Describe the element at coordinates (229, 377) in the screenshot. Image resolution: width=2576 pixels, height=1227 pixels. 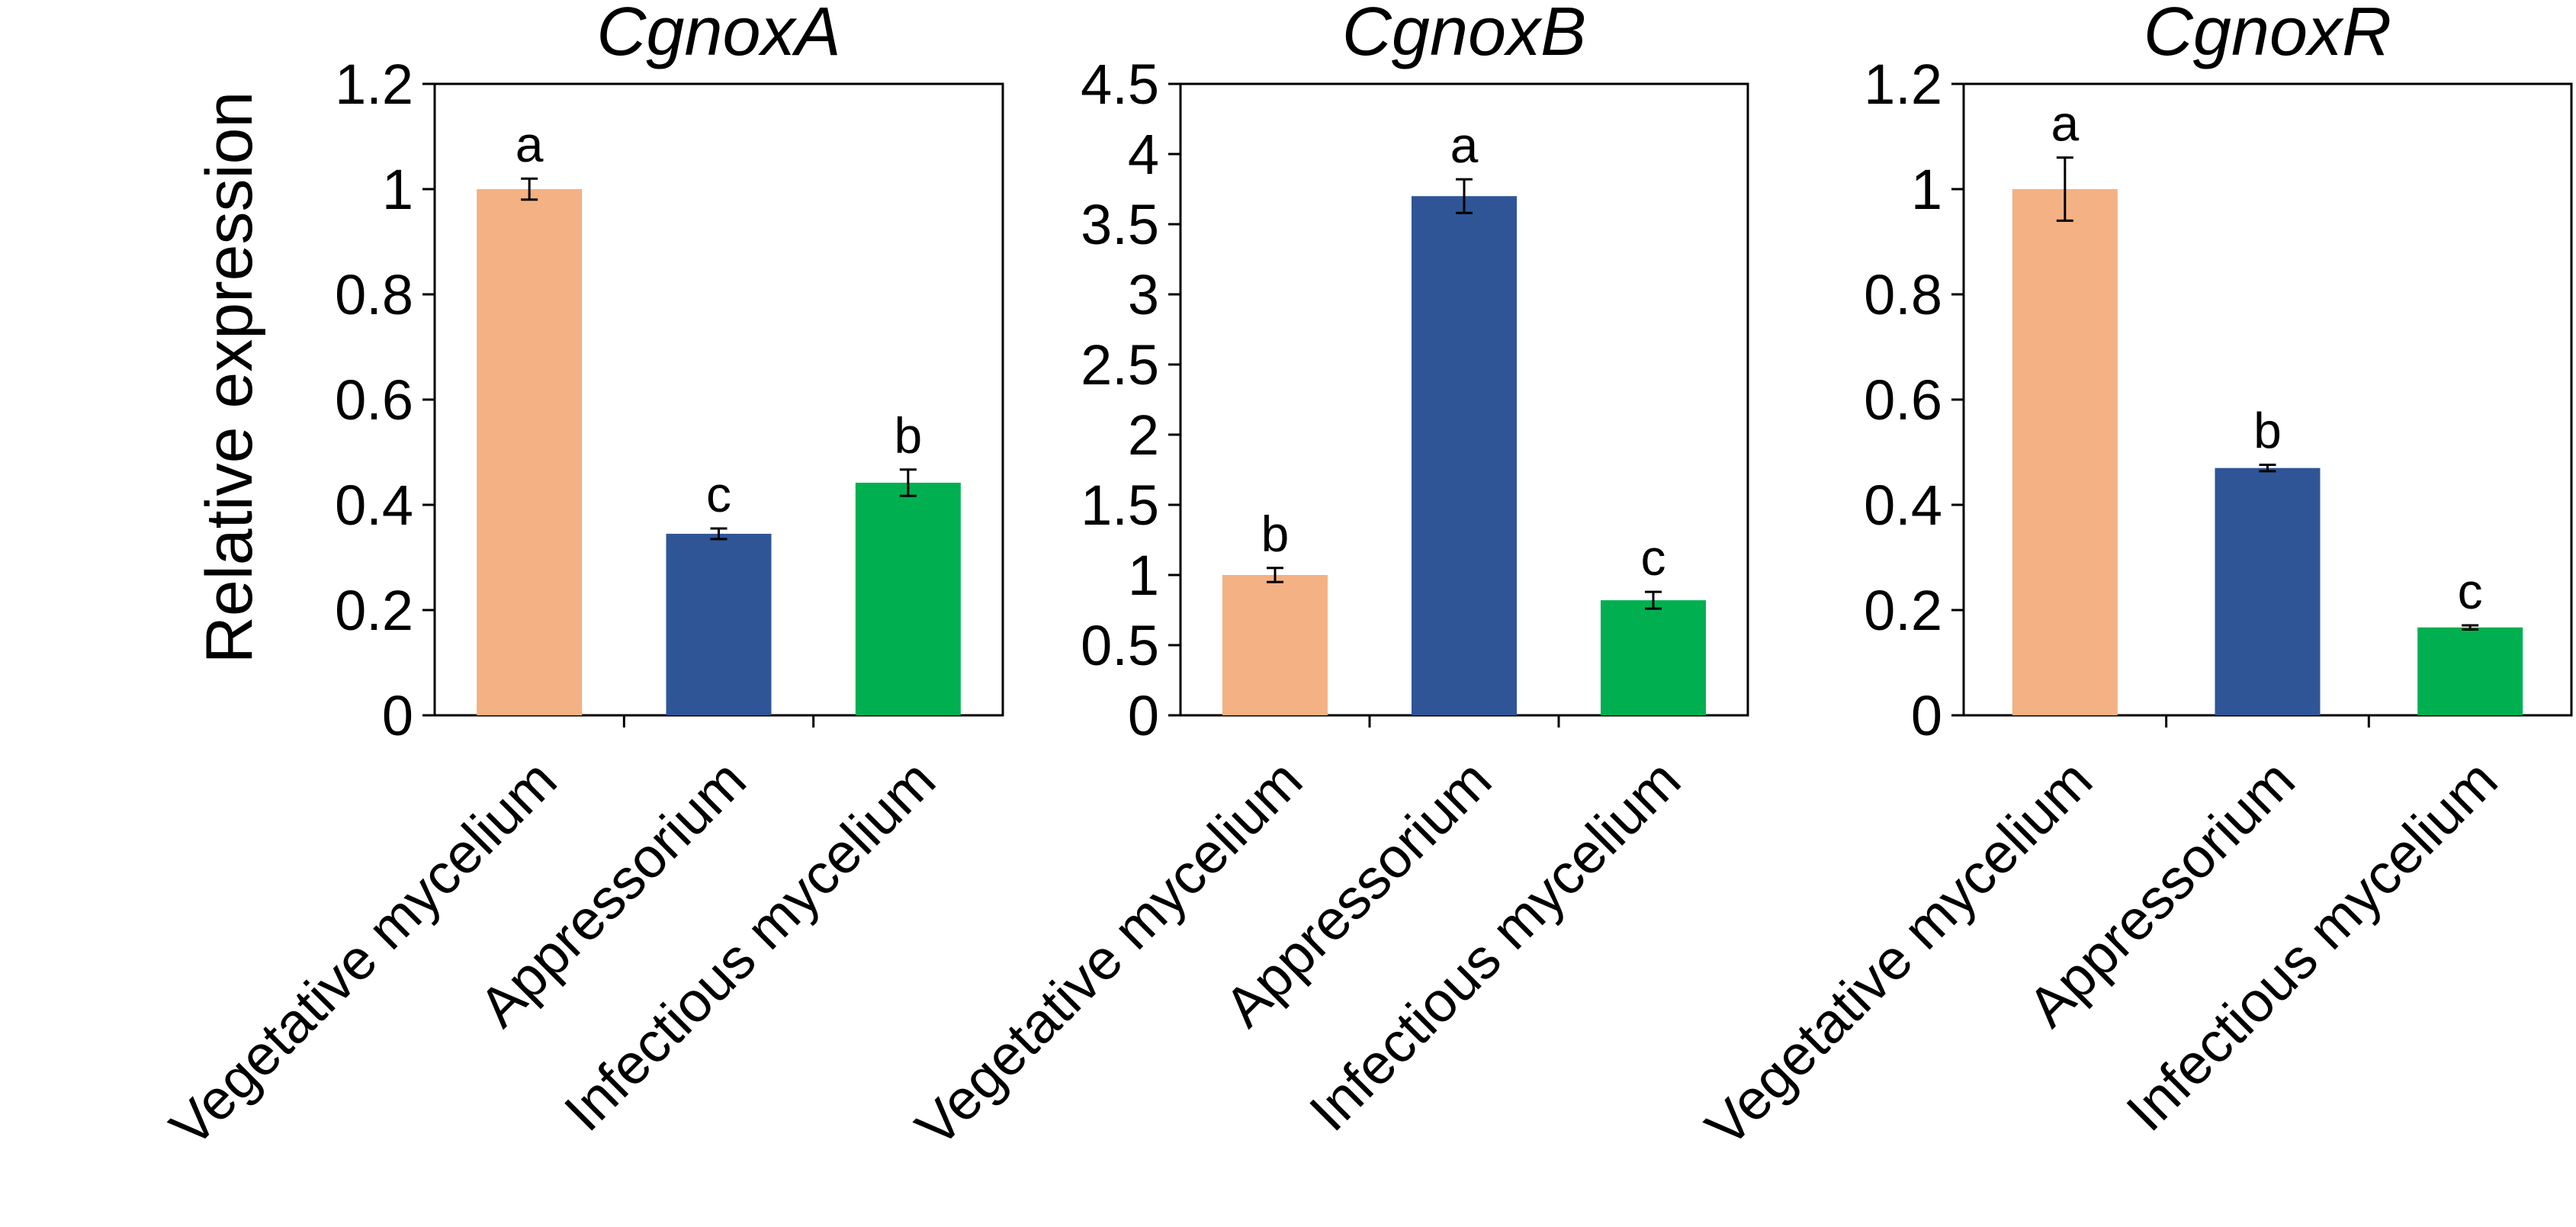
I see `y-axis-label: Relative expression` at that location.